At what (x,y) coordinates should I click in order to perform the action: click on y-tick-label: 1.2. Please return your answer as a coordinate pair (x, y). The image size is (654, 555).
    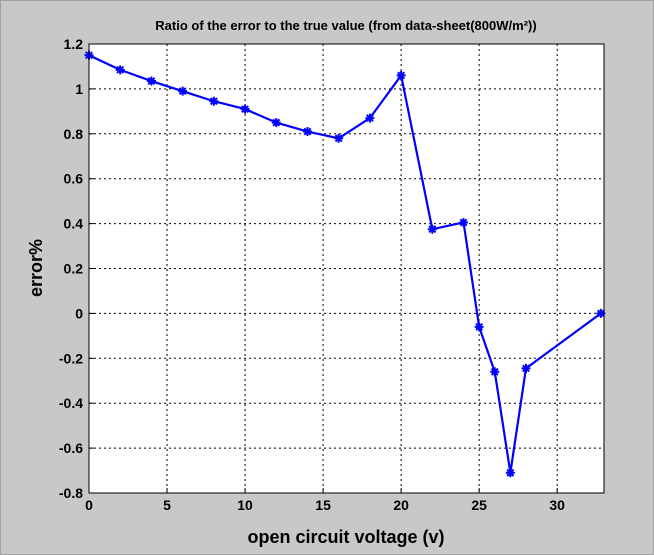
    Looking at the image, I should click on (74, 44).